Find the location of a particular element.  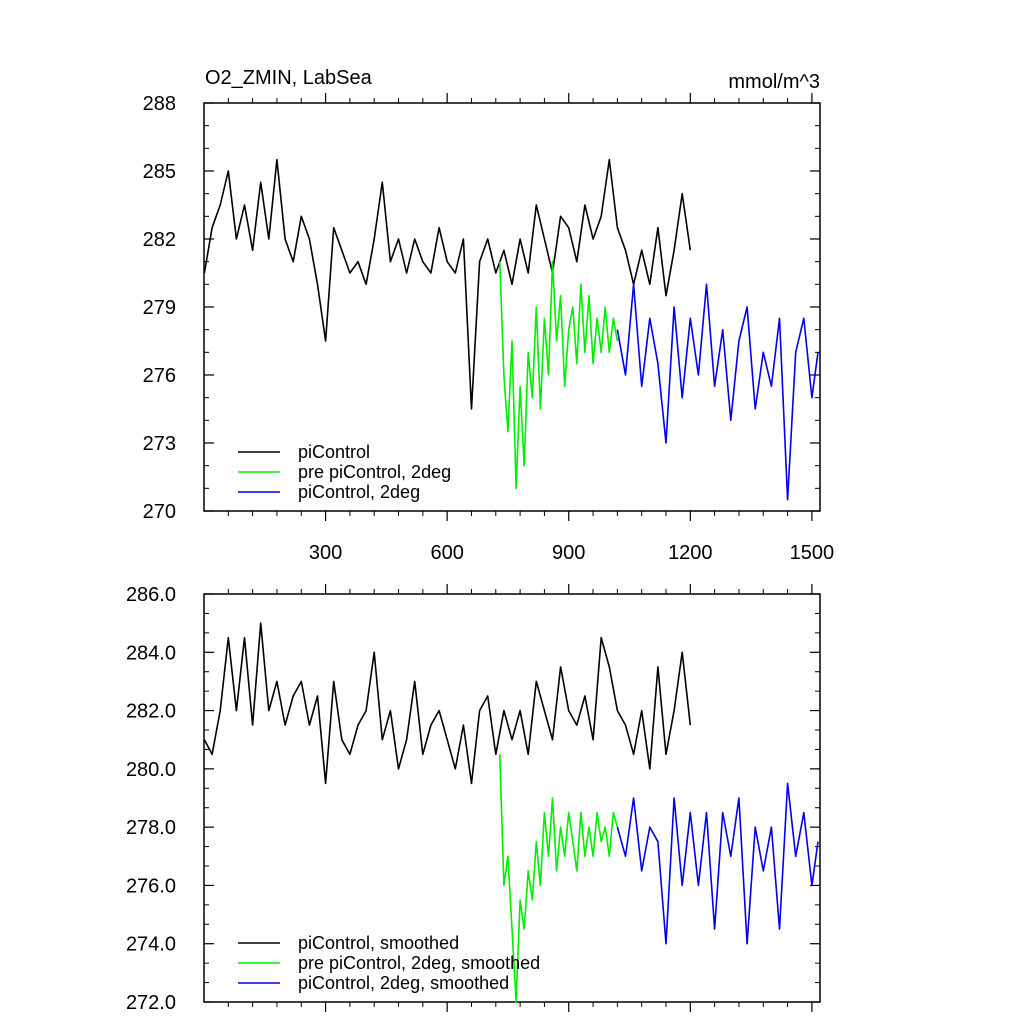

bottom-legend-label-1: pre piControl, 2deg, smoothed is located at coordinates (419, 963).